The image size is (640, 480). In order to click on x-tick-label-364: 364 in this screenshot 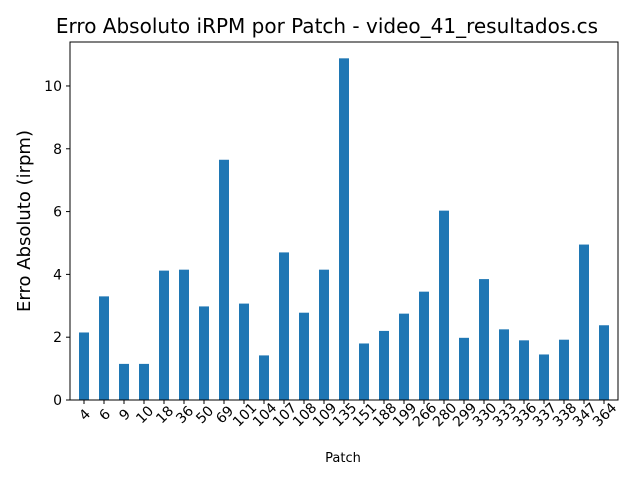, I will do `click(605, 415)`.